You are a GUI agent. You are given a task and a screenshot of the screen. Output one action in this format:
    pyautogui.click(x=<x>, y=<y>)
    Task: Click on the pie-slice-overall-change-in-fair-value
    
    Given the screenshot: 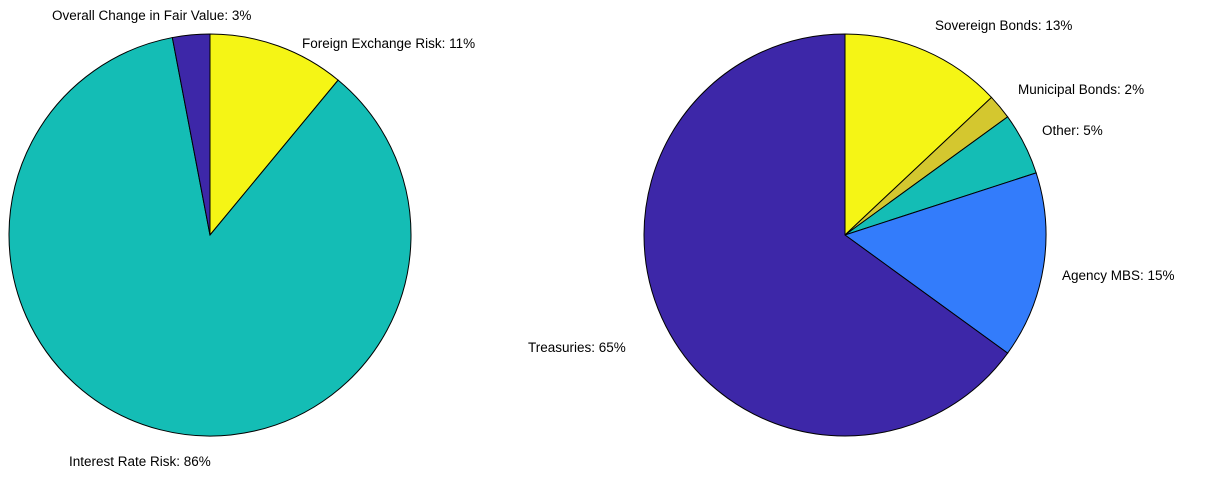 What is the action you would take?
    pyautogui.click(x=191, y=134)
    